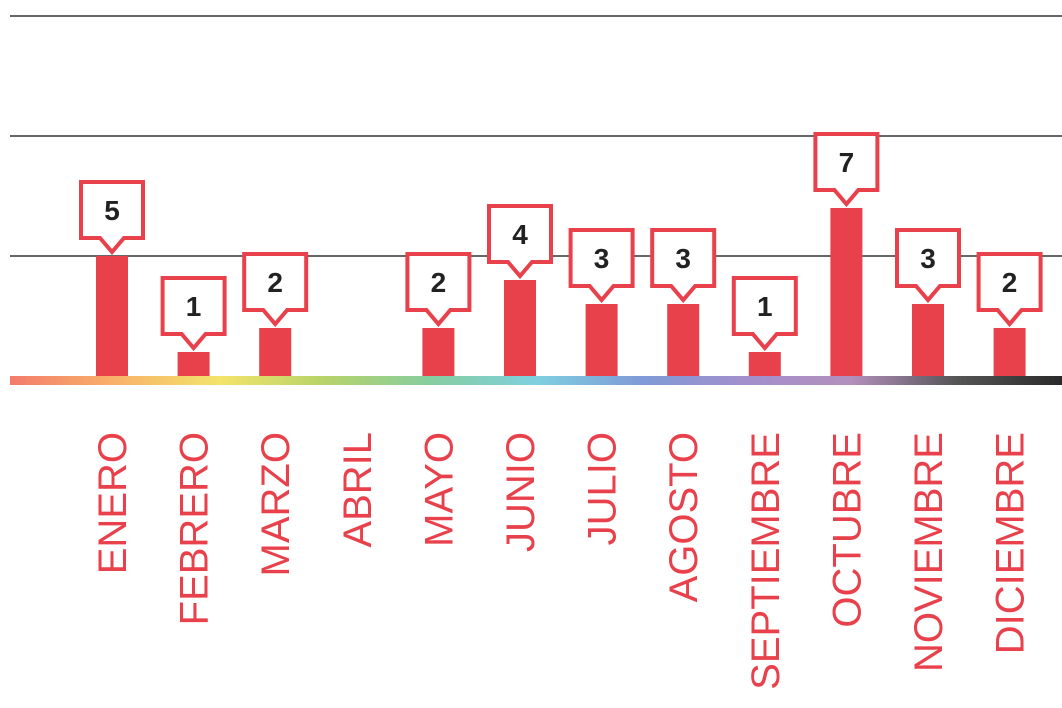  Describe the element at coordinates (847, 162) in the screenshot. I see `data-label-octubre: 7` at that location.